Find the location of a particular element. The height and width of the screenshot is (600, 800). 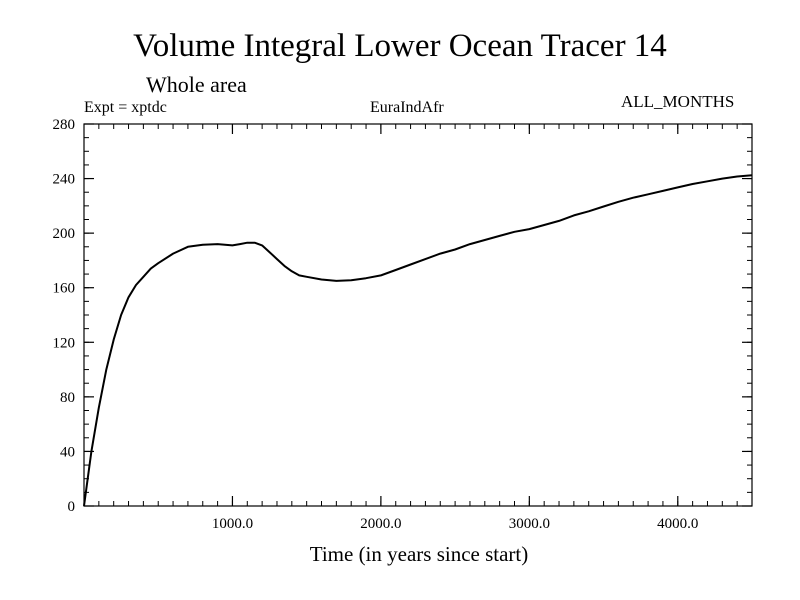

y-tick-label: 280 is located at coordinates (64, 125).